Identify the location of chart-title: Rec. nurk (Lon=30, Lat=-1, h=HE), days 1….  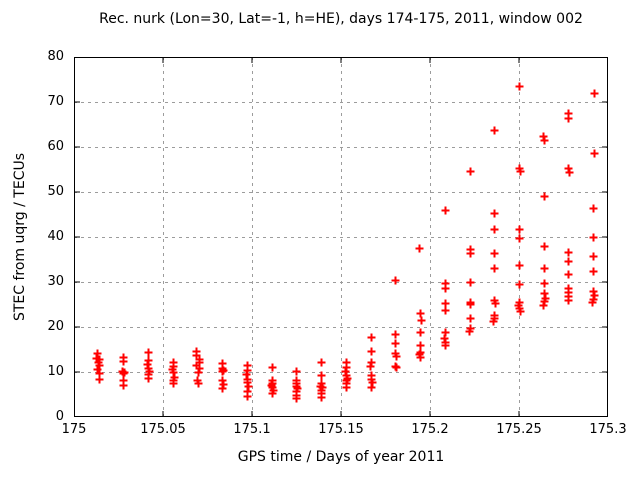
(341, 19).